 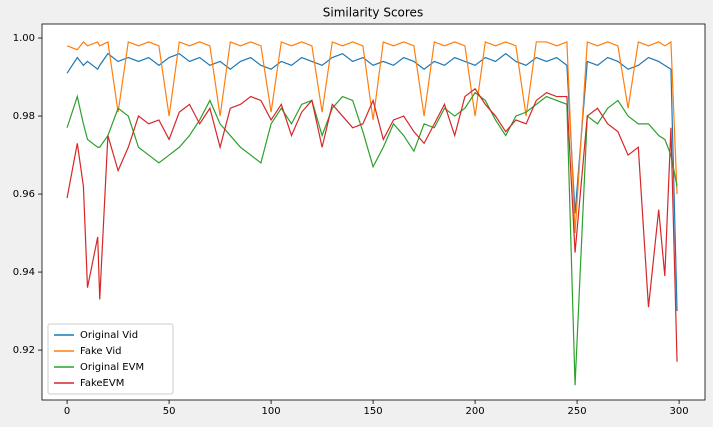 I want to click on y-tick-label: 0.96, so click(x=24, y=194).